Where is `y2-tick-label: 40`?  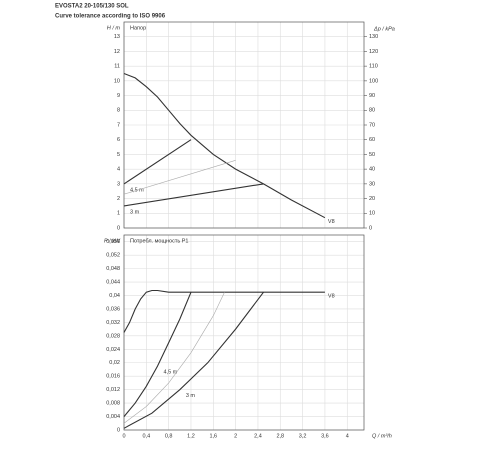
y2-tick-label: 40 is located at coordinates (372, 170).